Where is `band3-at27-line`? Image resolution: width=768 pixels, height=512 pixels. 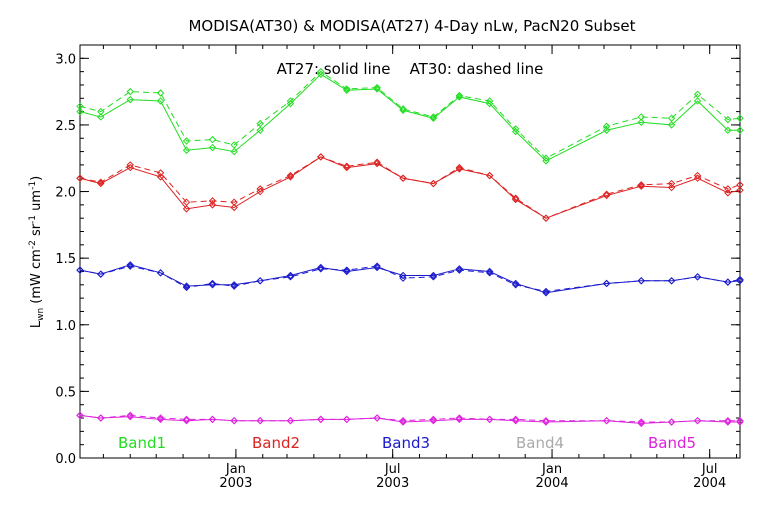 band3-at27-line is located at coordinates (410, 279).